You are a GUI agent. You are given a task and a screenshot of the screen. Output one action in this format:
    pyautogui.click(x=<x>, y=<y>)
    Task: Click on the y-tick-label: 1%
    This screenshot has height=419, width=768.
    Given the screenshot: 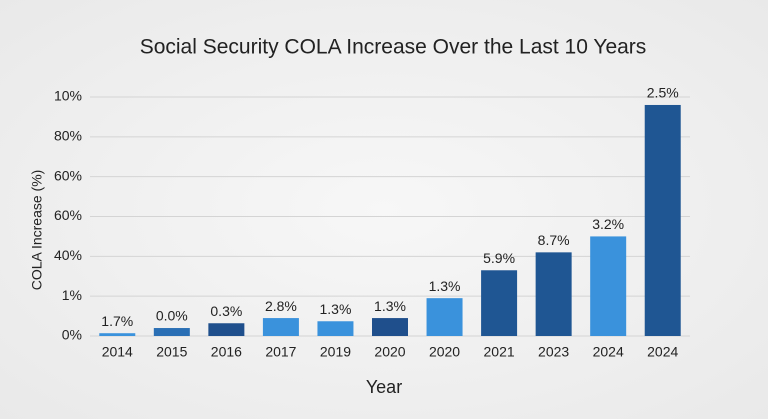 What is the action you would take?
    pyautogui.click(x=72, y=295)
    